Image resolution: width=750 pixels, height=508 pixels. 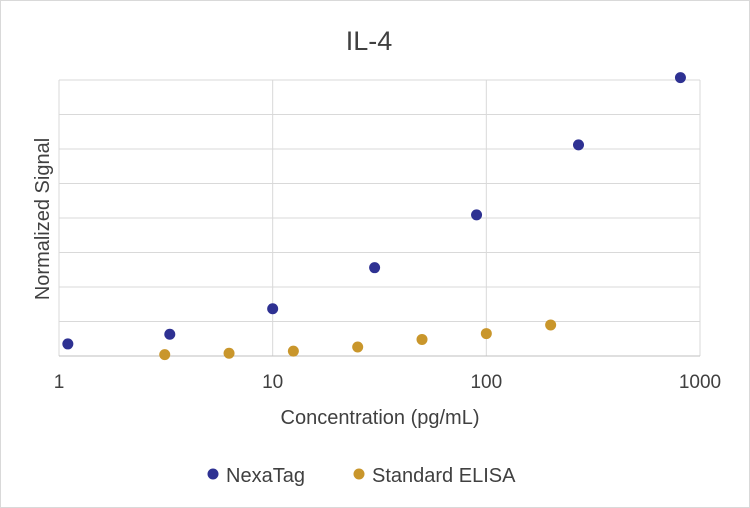 What do you see at coordinates (369, 41) in the screenshot?
I see `chart-title: IL-4` at bounding box center [369, 41].